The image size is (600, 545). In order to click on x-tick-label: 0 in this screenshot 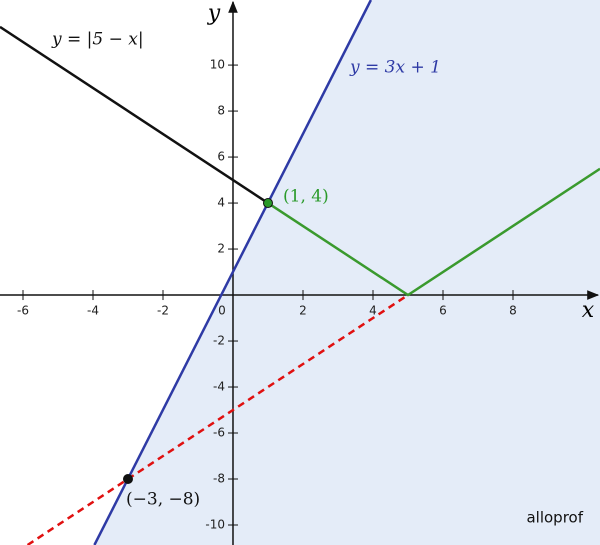, I will do `click(222, 311)`.